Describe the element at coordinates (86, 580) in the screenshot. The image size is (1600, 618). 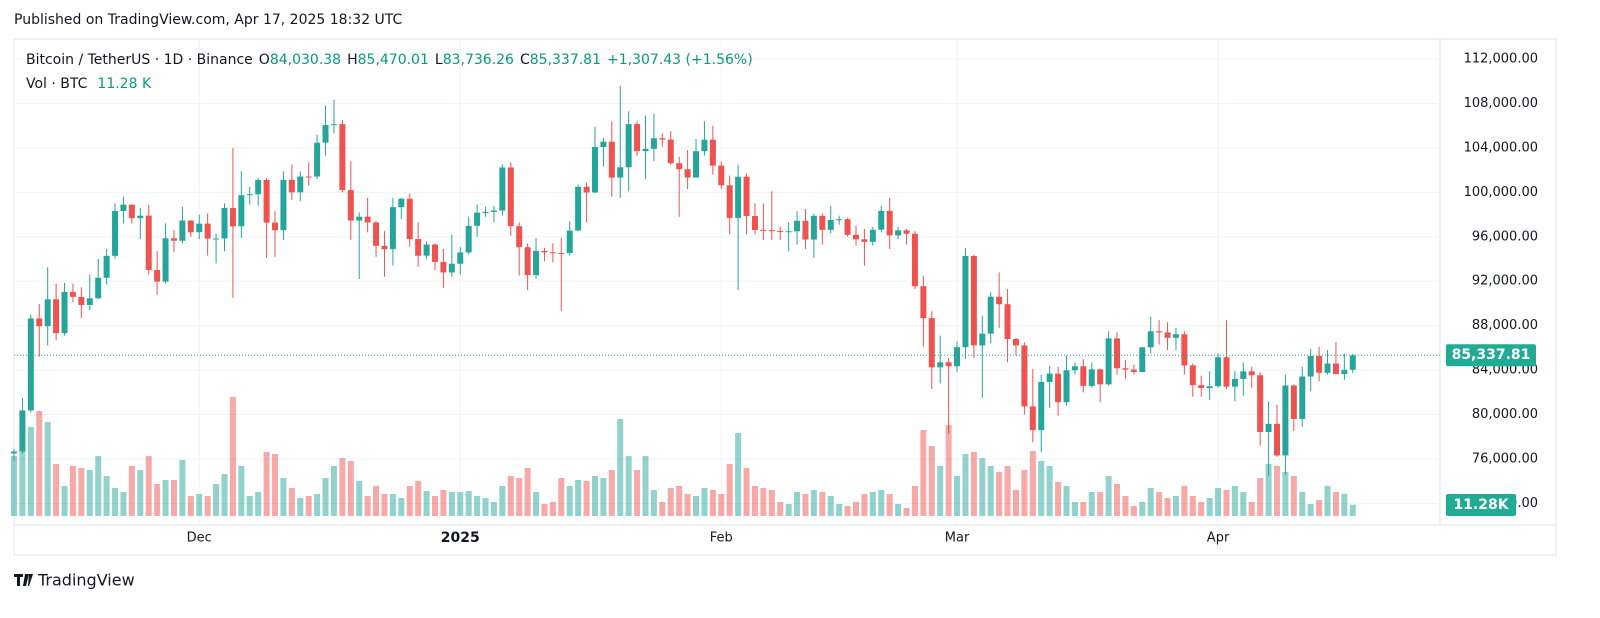
I see `logo-text: TradingView` at that location.